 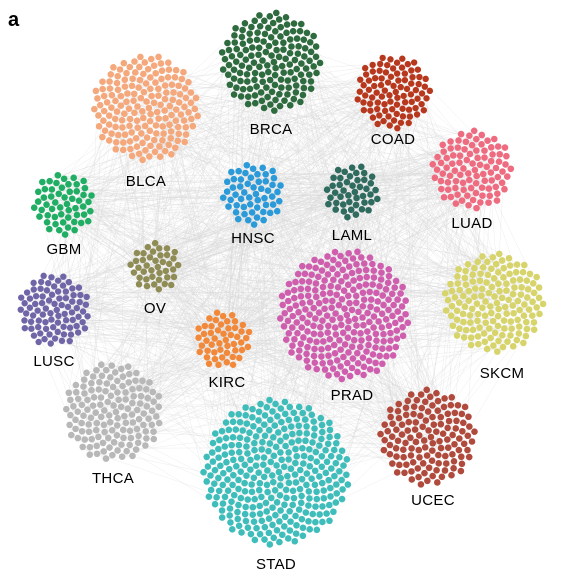 I want to click on node-ov, so click(x=139, y=284).